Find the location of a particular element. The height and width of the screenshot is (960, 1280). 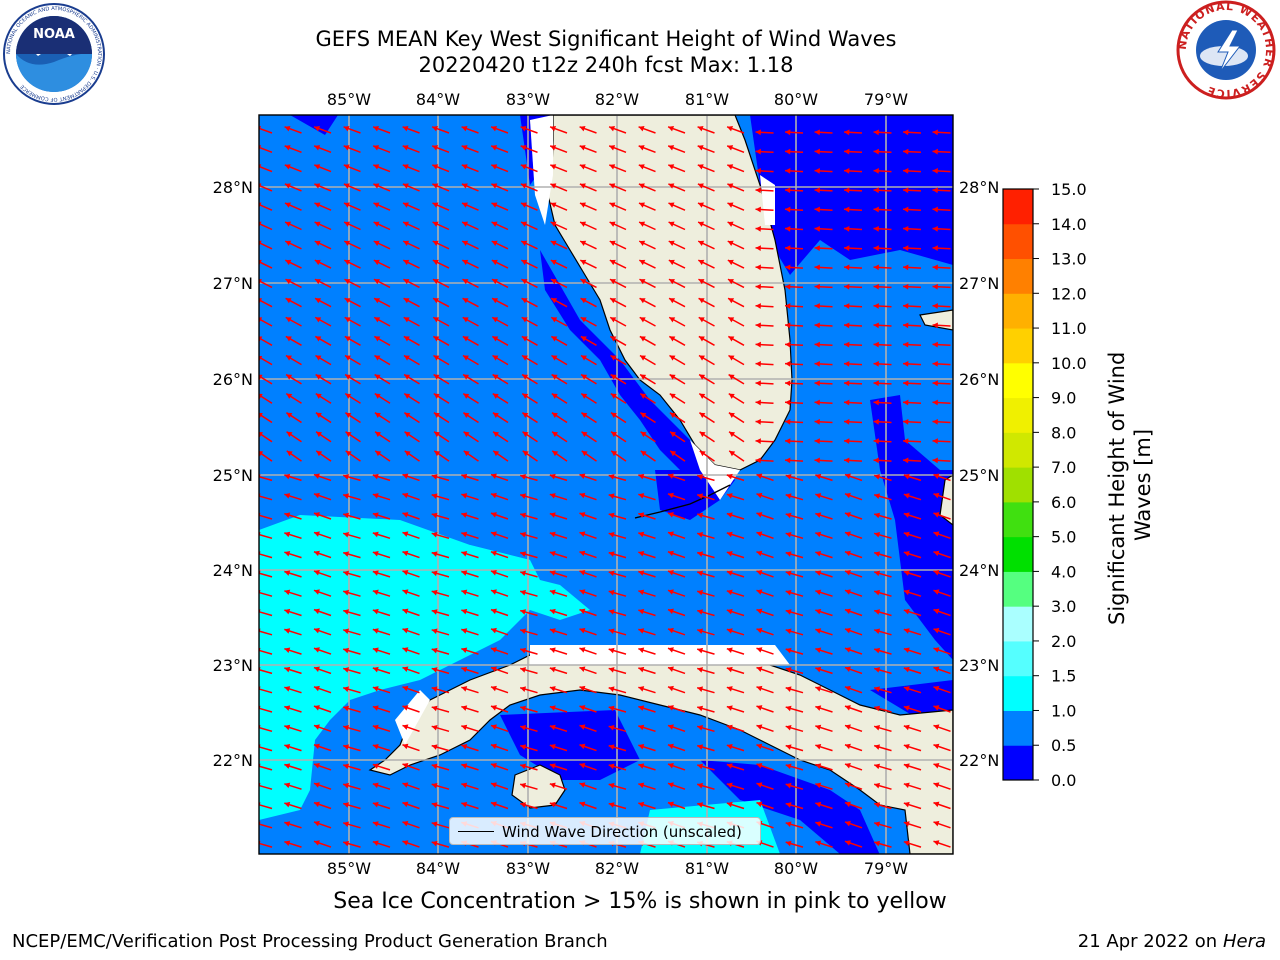

colorbar-segment is located at coordinates (1018, 554).